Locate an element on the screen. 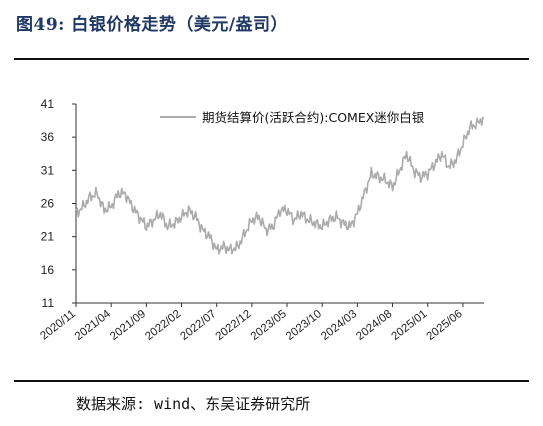  x-tick-label: 2023/05 is located at coordinates (269, 325).